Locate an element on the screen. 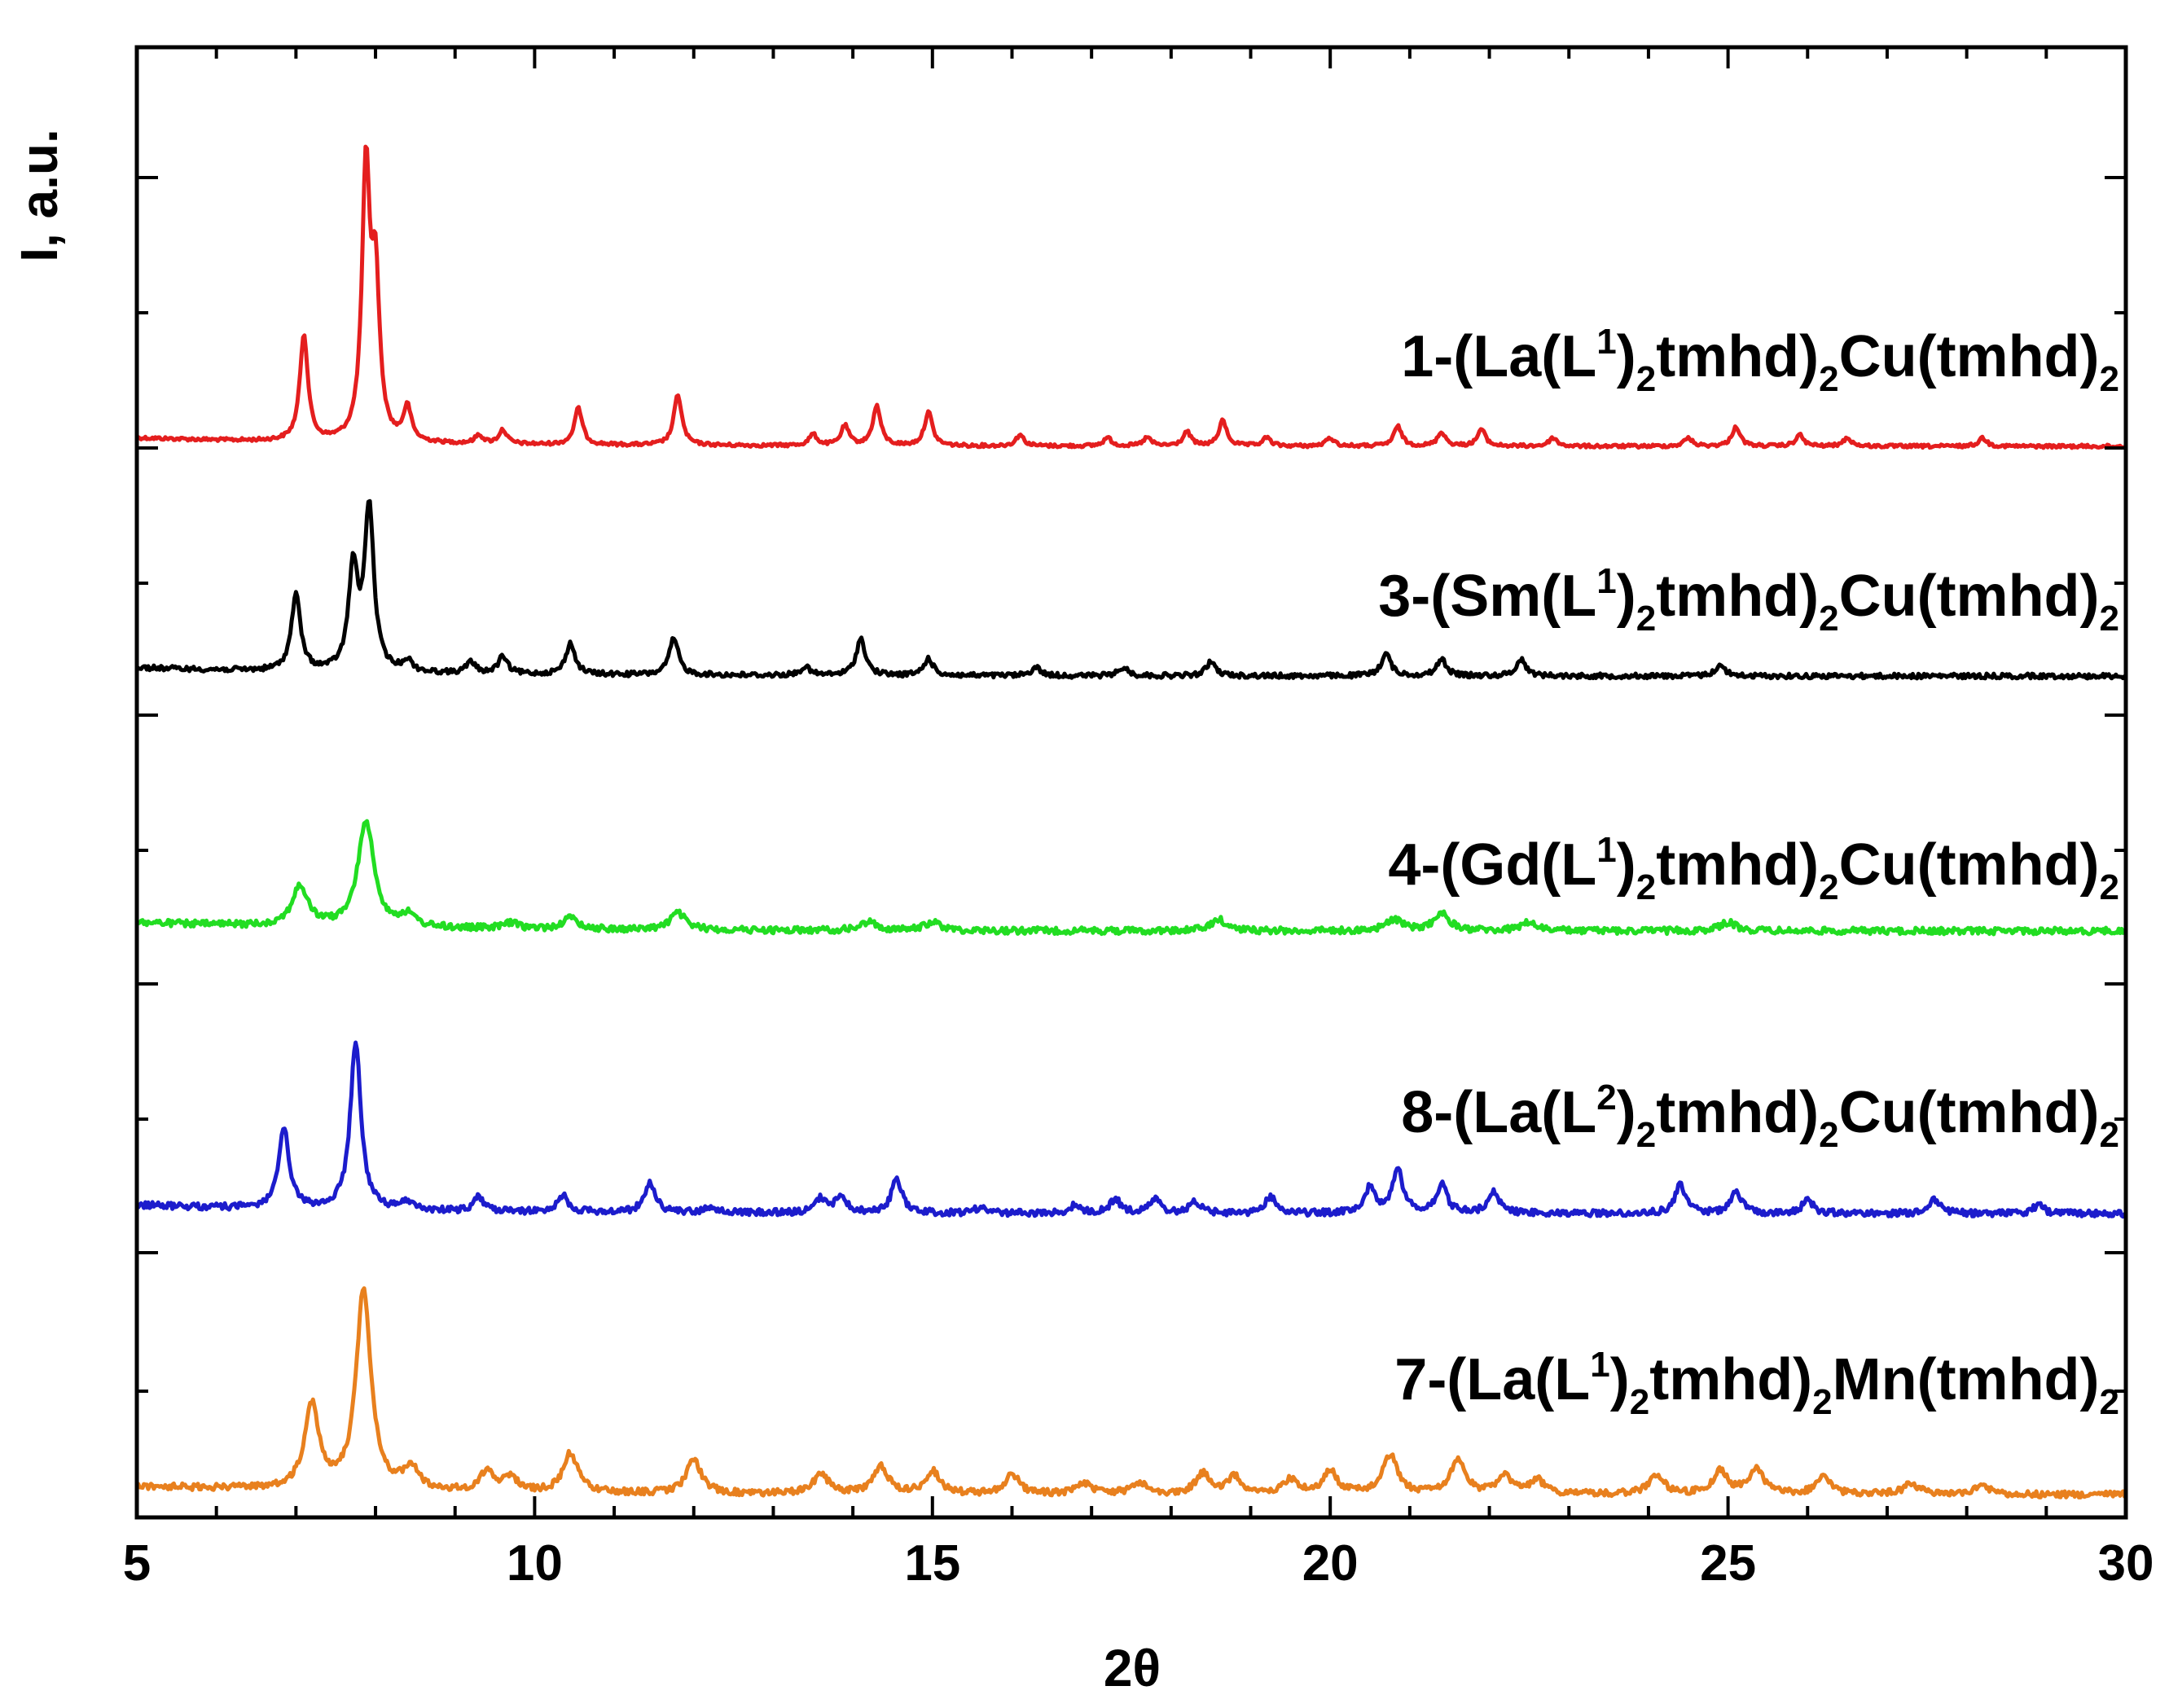 The height and width of the screenshot is (1708, 2169). series-label: 4-(Gd(L1)2tmhd)2Cu(tmhd)2 is located at coordinates (1754, 868).